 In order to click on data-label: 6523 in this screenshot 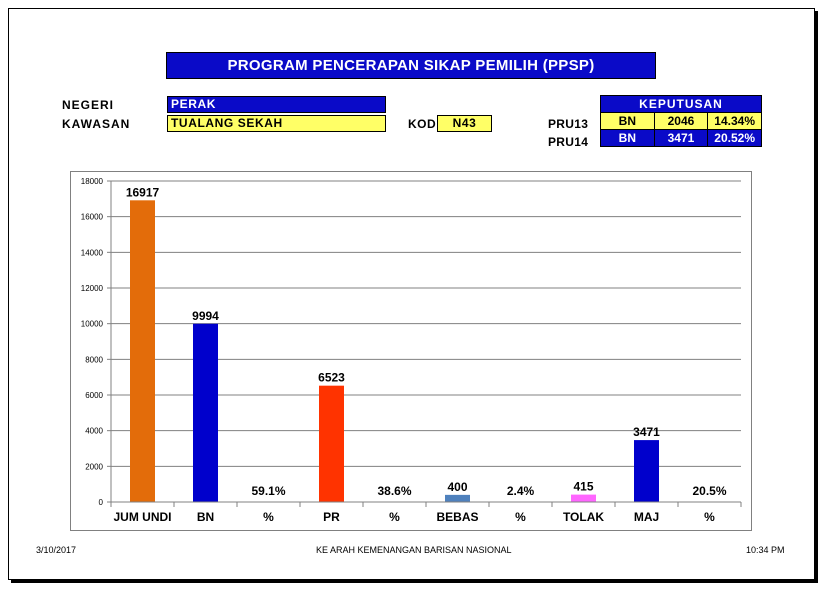, I will do `click(331, 378)`.